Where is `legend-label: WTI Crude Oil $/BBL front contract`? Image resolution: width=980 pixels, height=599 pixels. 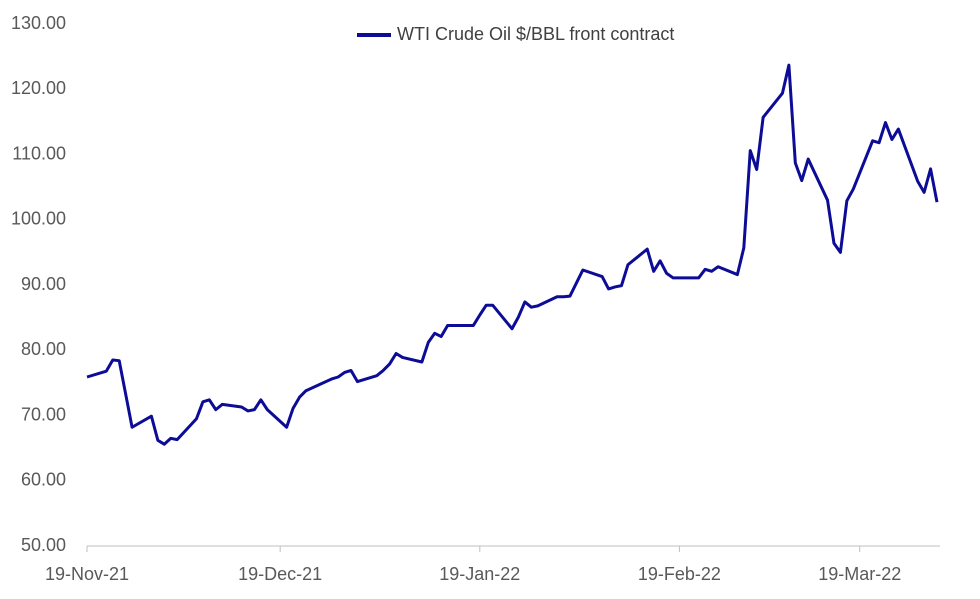 legend-label: WTI Crude Oil $/BBL front contract is located at coordinates (535, 34).